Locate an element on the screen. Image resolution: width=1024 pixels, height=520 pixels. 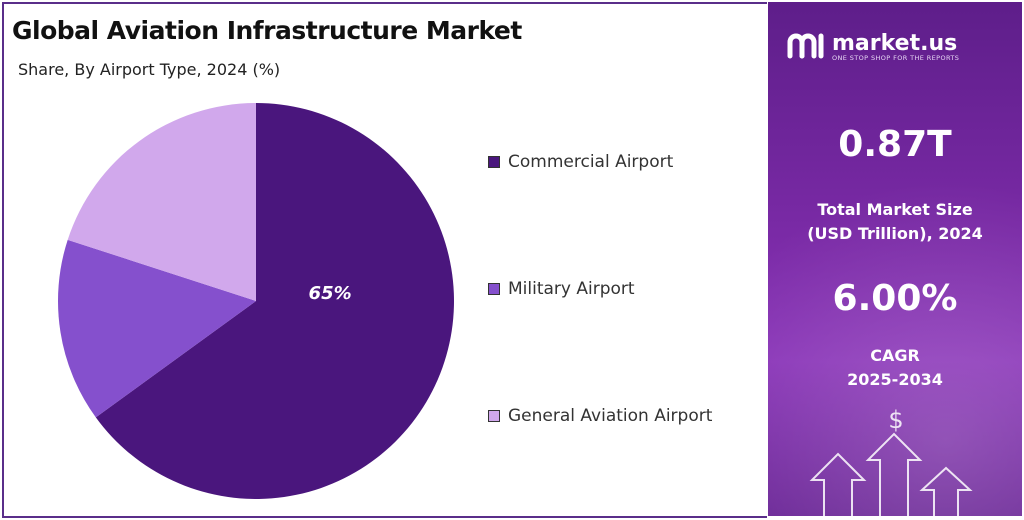
chart-subtitle: Share, By Airport Type, 2024 (%) is located at coordinates (149, 69).